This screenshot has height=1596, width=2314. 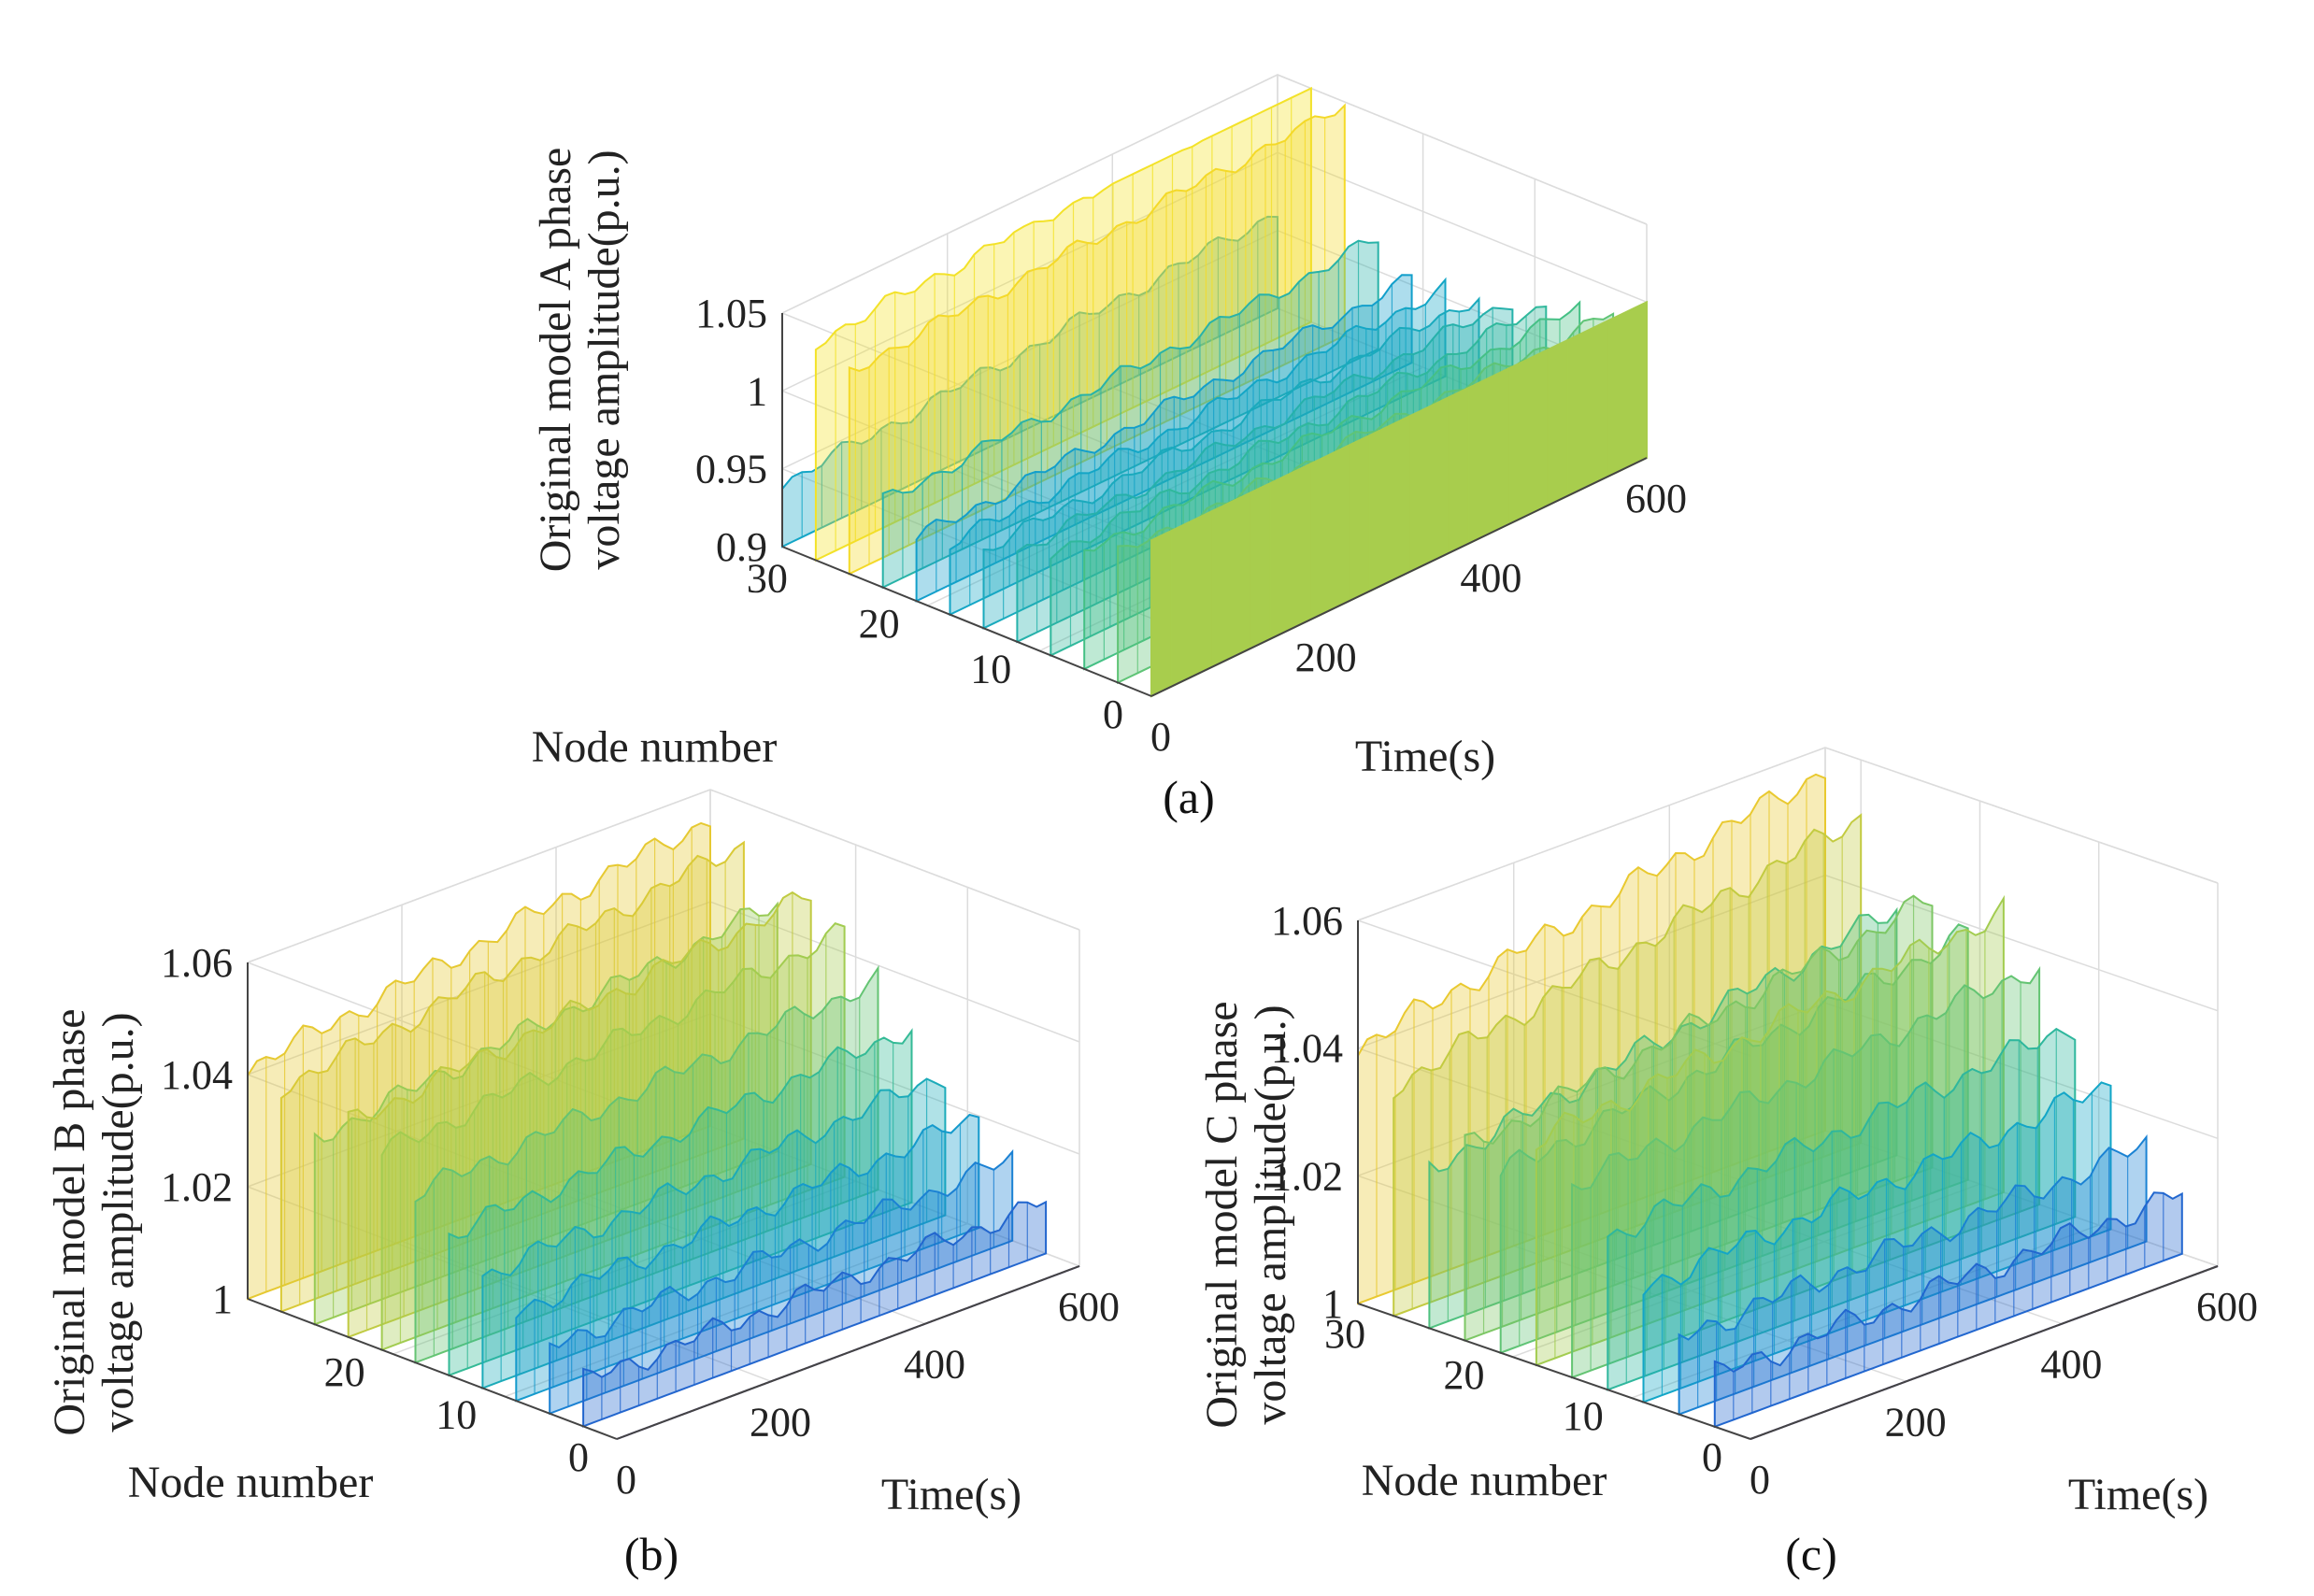 What do you see at coordinates (344, 1372) in the screenshot?
I see `ytick-b-2: 20` at bounding box center [344, 1372].